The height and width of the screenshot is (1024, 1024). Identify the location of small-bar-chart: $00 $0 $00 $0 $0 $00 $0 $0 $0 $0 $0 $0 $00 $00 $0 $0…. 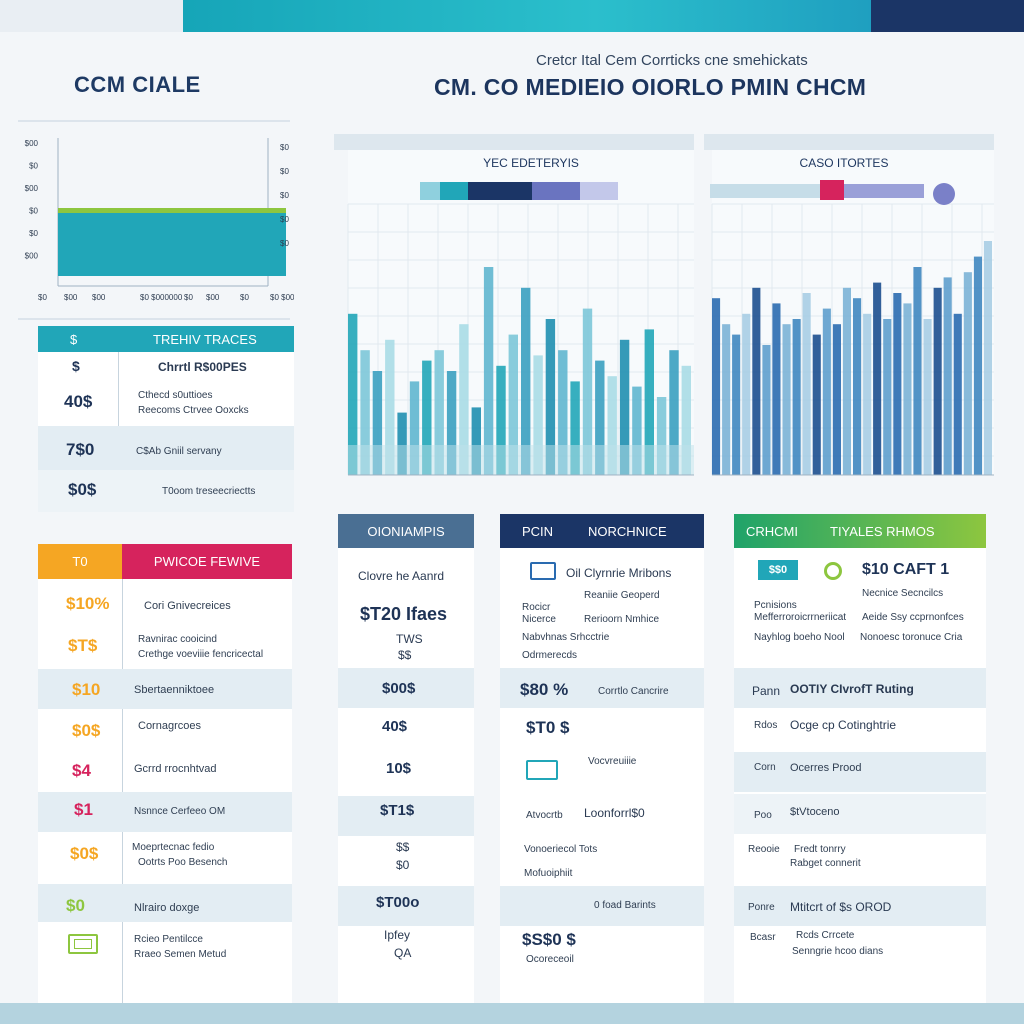
(156, 220).